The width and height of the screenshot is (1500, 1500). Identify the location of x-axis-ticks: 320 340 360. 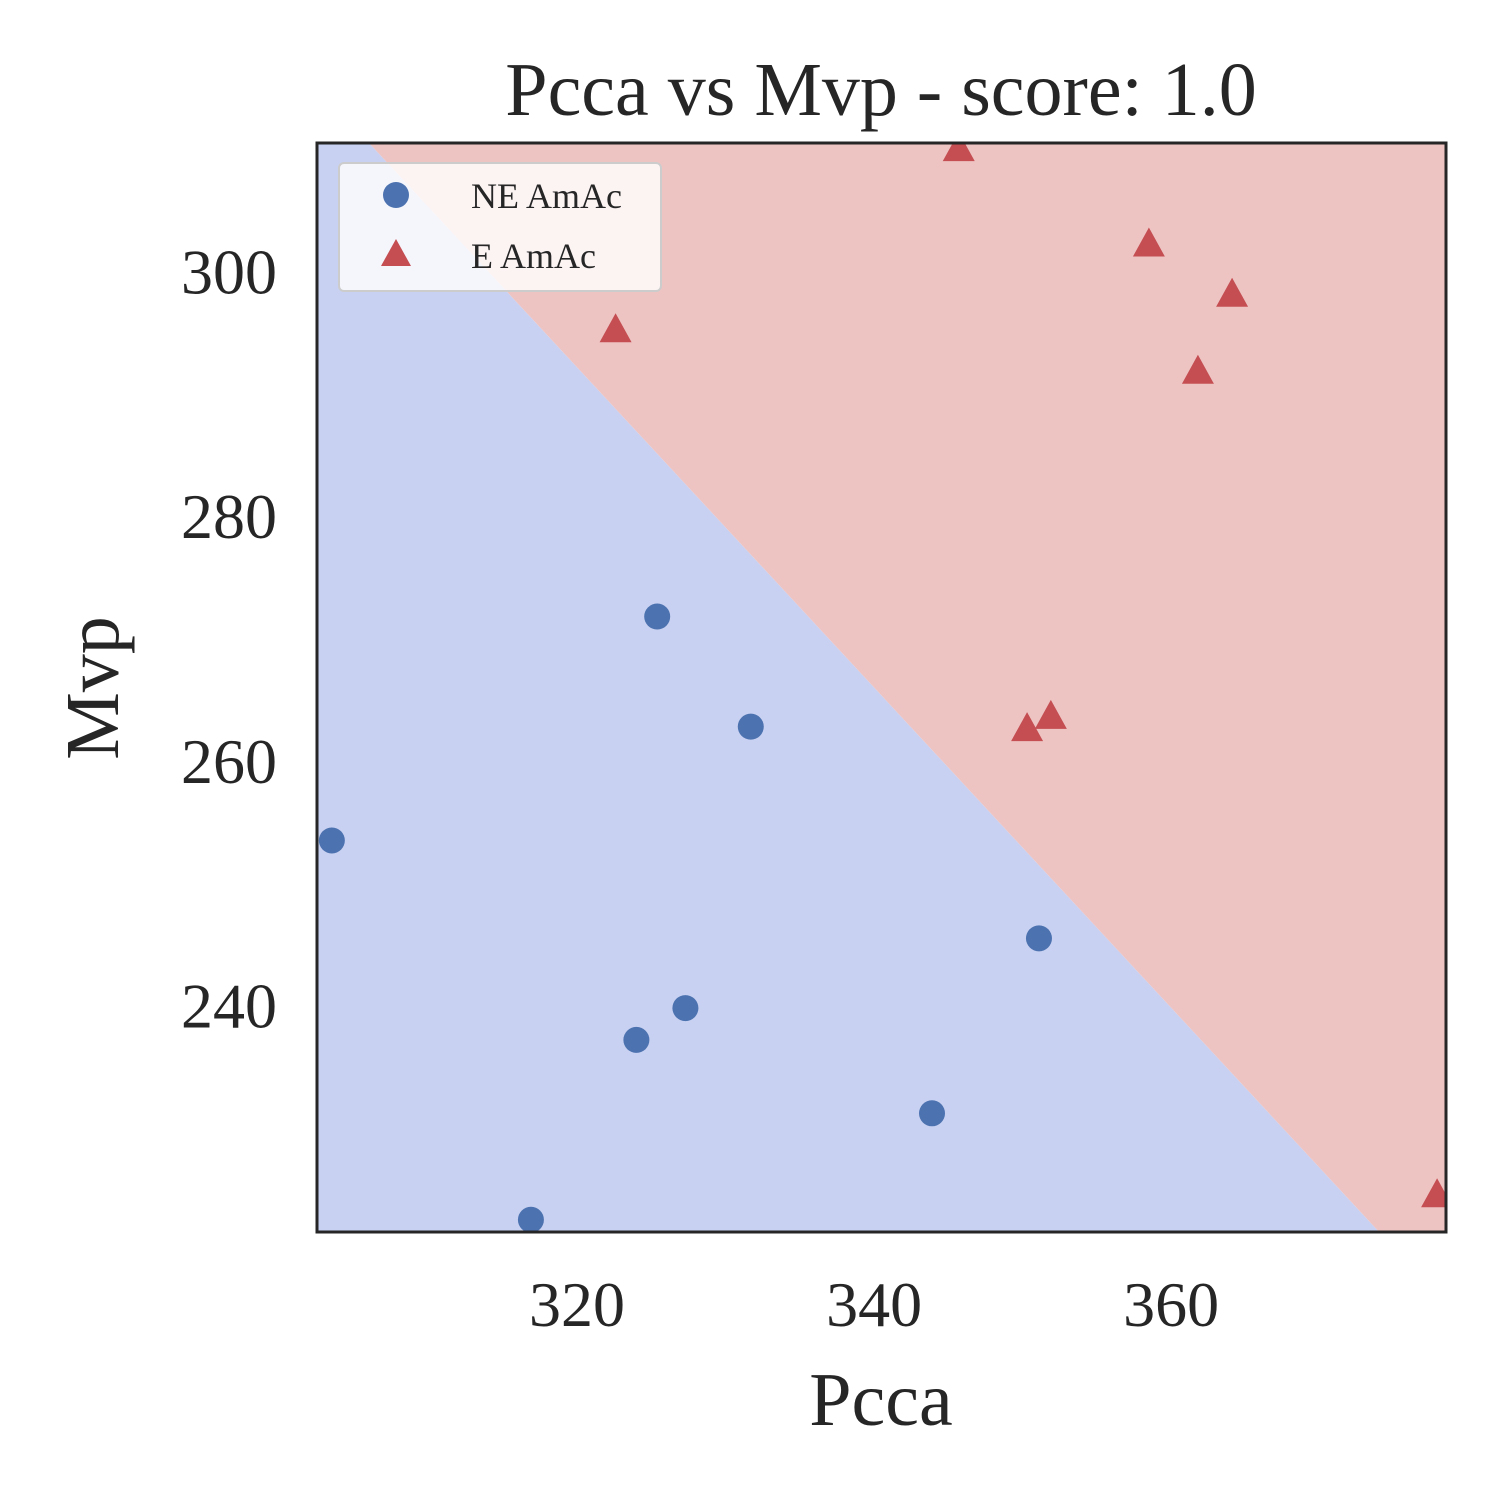
(874, 1304).